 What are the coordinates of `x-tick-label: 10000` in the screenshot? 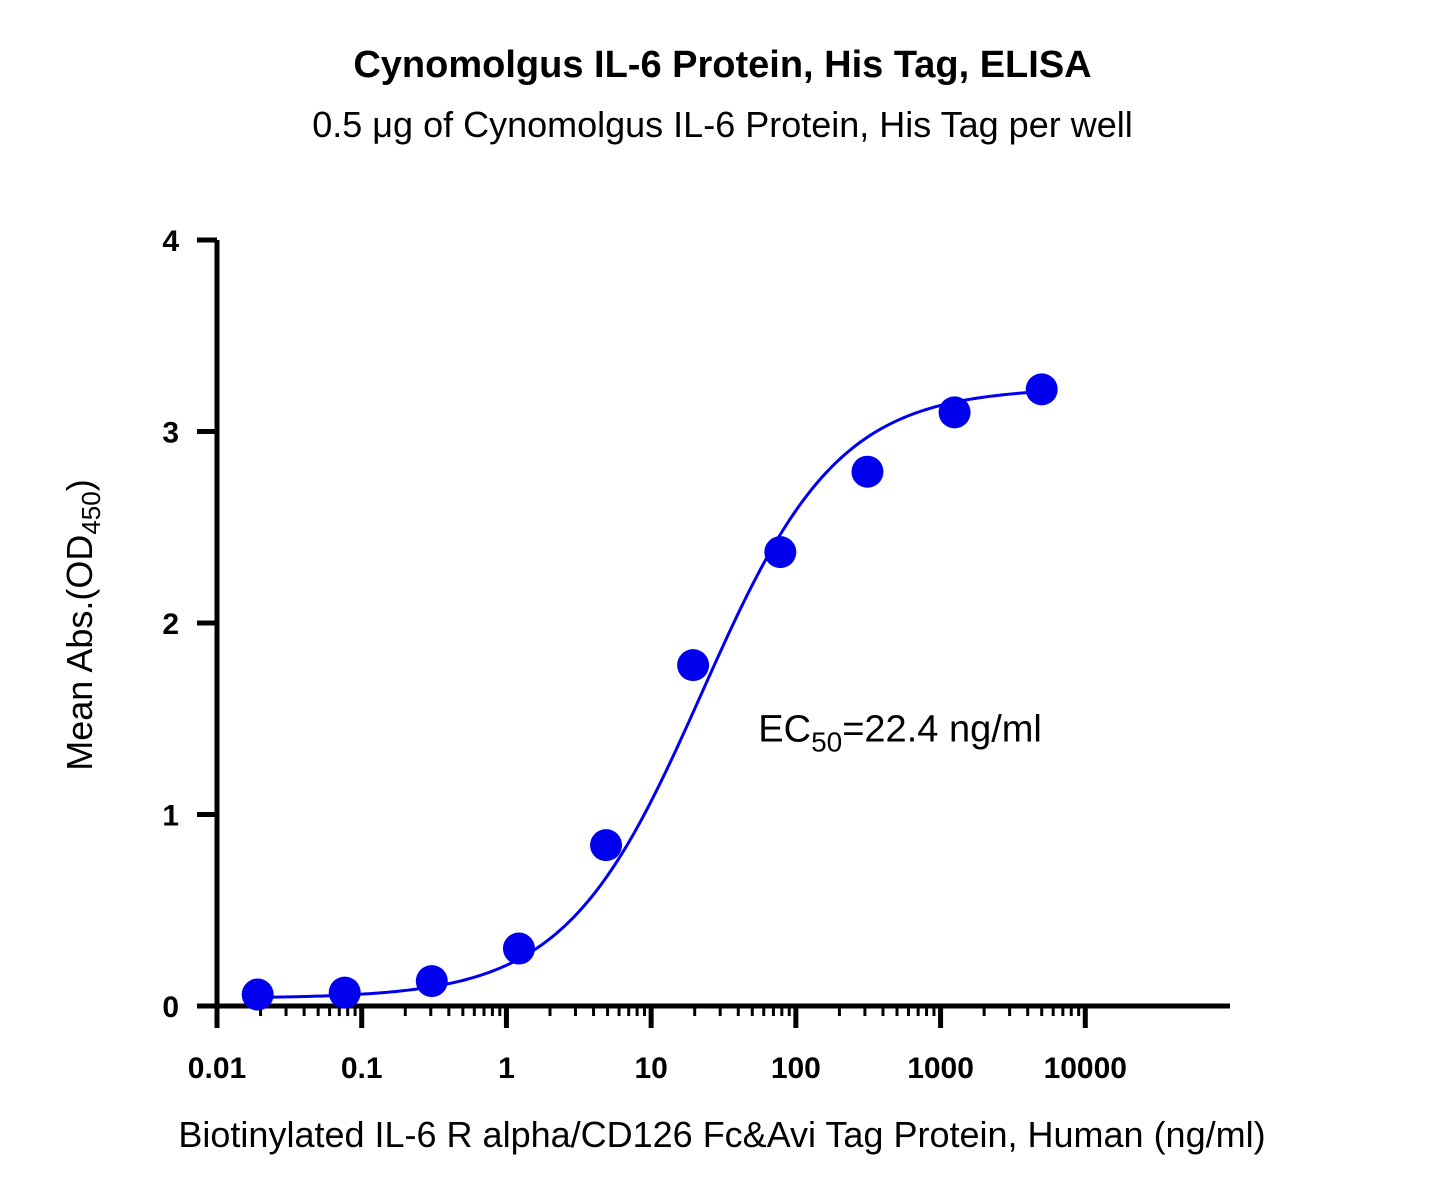 It's located at (1085, 1068).